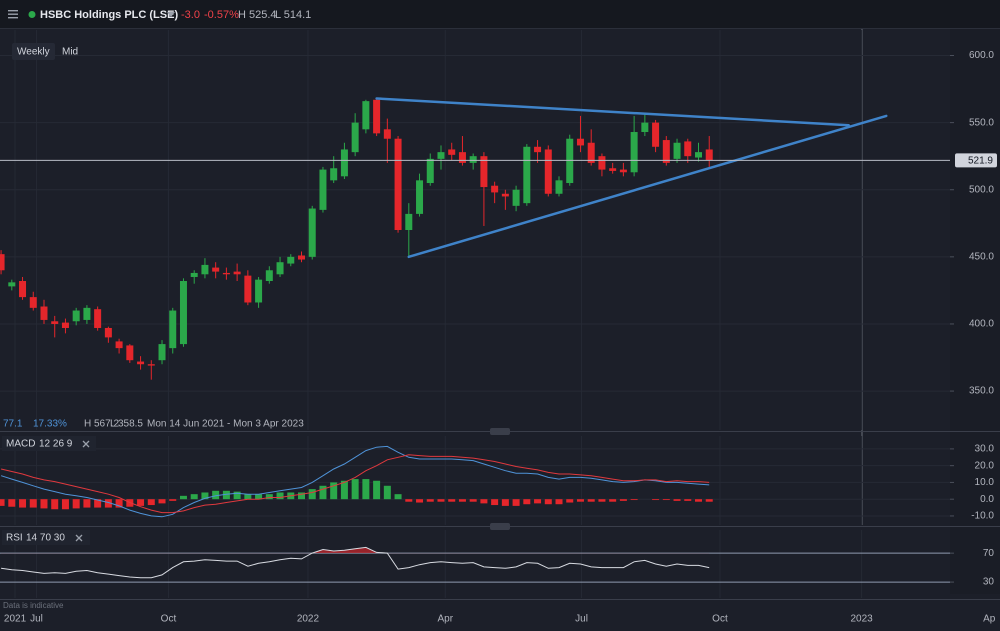 The width and height of the screenshot is (1000, 631). I want to click on y-tick-label: 400.0, so click(981, 324).